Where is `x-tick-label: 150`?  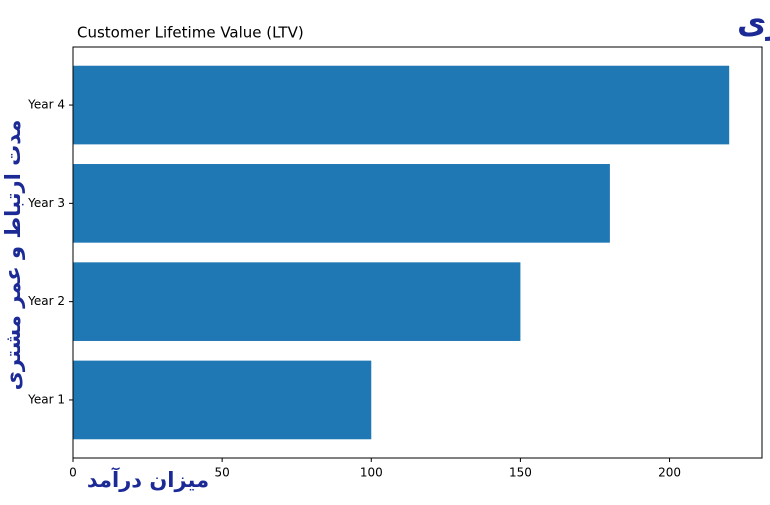 x-tick-label: 150 is located at coordinates (520, 473).